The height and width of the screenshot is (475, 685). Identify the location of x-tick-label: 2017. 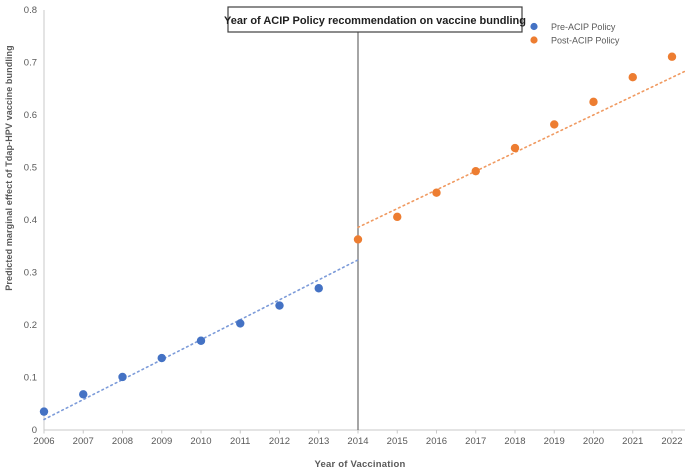
(475, 441).